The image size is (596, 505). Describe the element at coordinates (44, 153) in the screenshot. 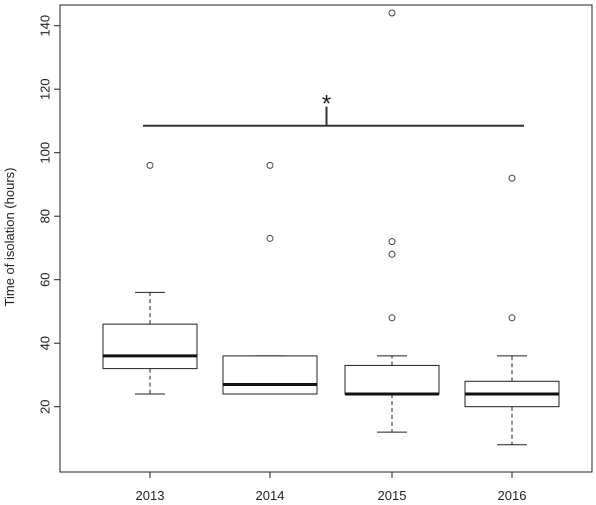

I see `y-tick-label: 100` at that location.